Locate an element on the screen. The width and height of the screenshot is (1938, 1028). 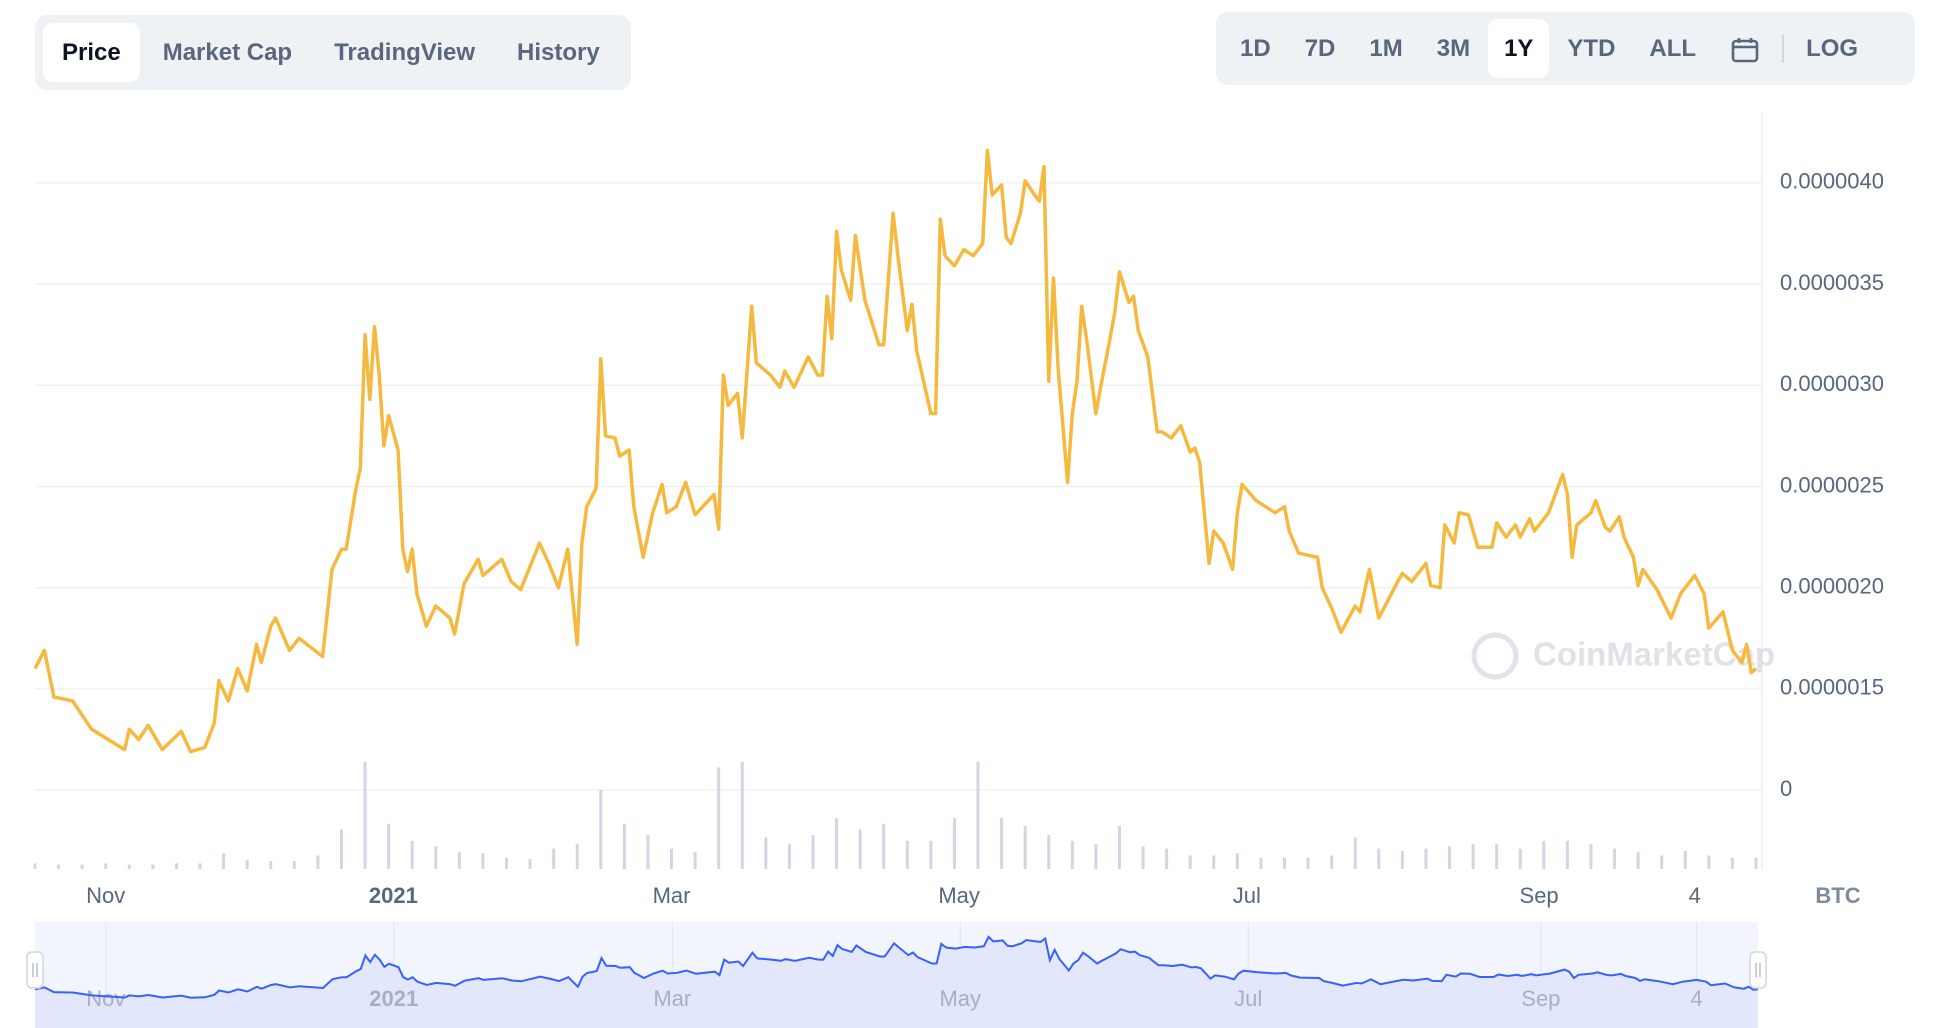
x-tick-label: Jul is located at coordinates (1247, 895).